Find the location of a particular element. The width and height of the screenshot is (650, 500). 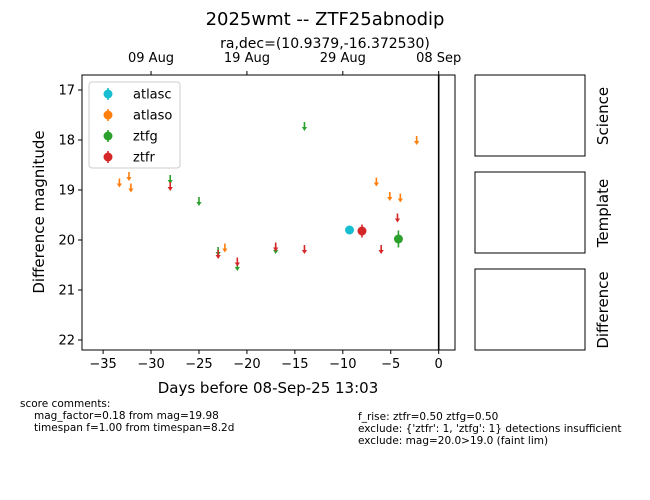

legend-marker-atlasc is located at coordinates (108, 94).